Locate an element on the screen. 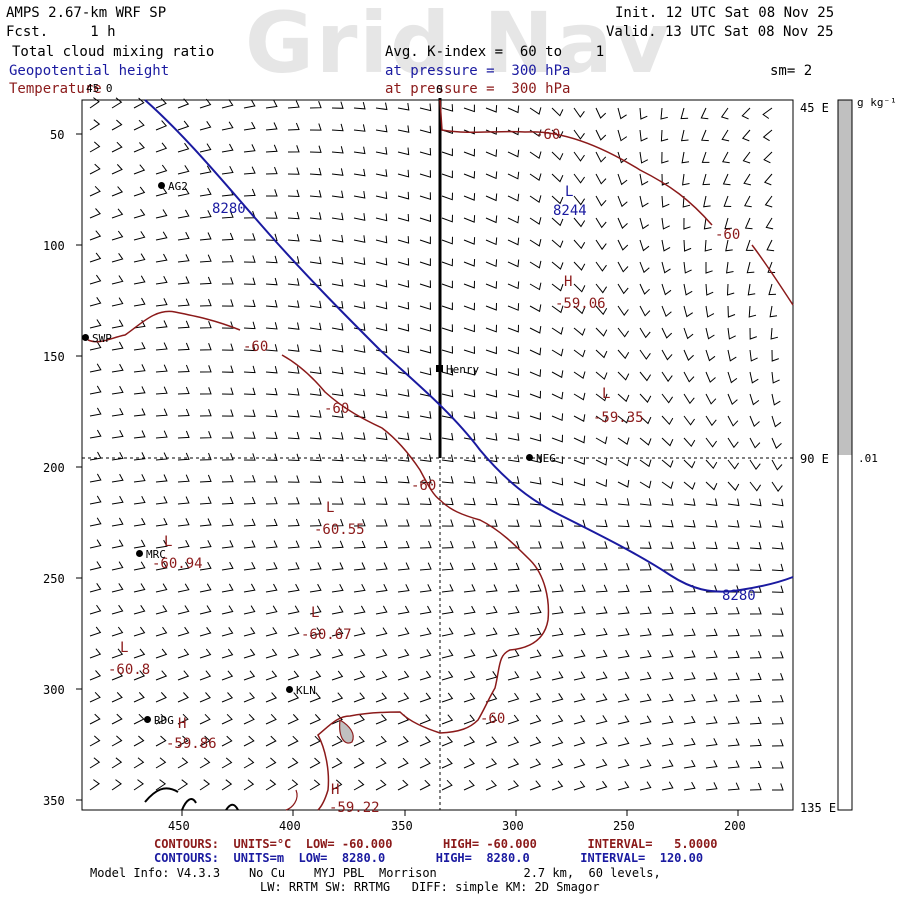 The image size is (900, 900). y-tick-label: 250 is located at coordinates (54, 579).